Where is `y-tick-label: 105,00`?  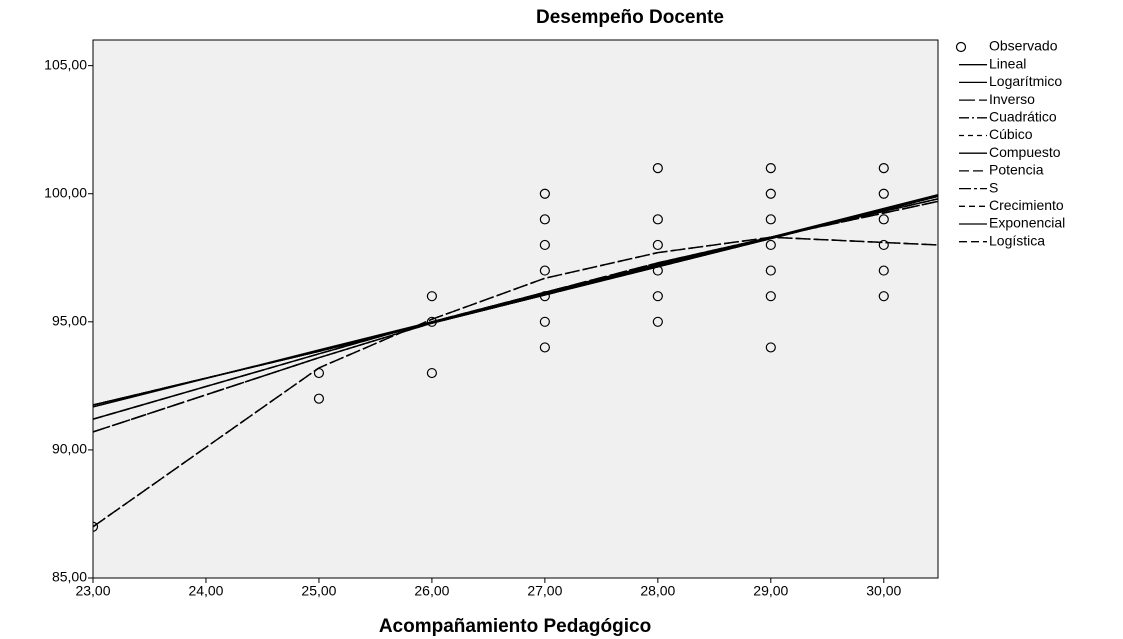 y-tick-label: 105,00 is located at coordinates (65, 64).